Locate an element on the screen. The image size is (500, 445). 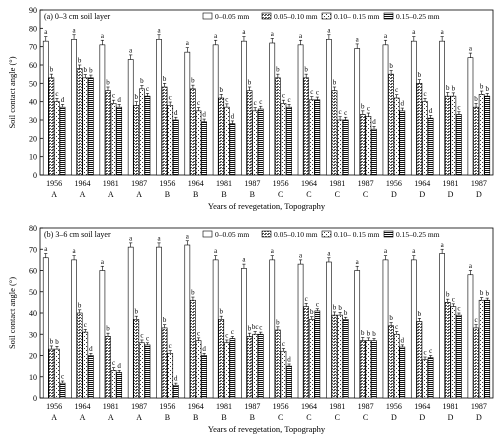
legend-label: 0.15–0.25 mm is located at coordinates (418, 234).